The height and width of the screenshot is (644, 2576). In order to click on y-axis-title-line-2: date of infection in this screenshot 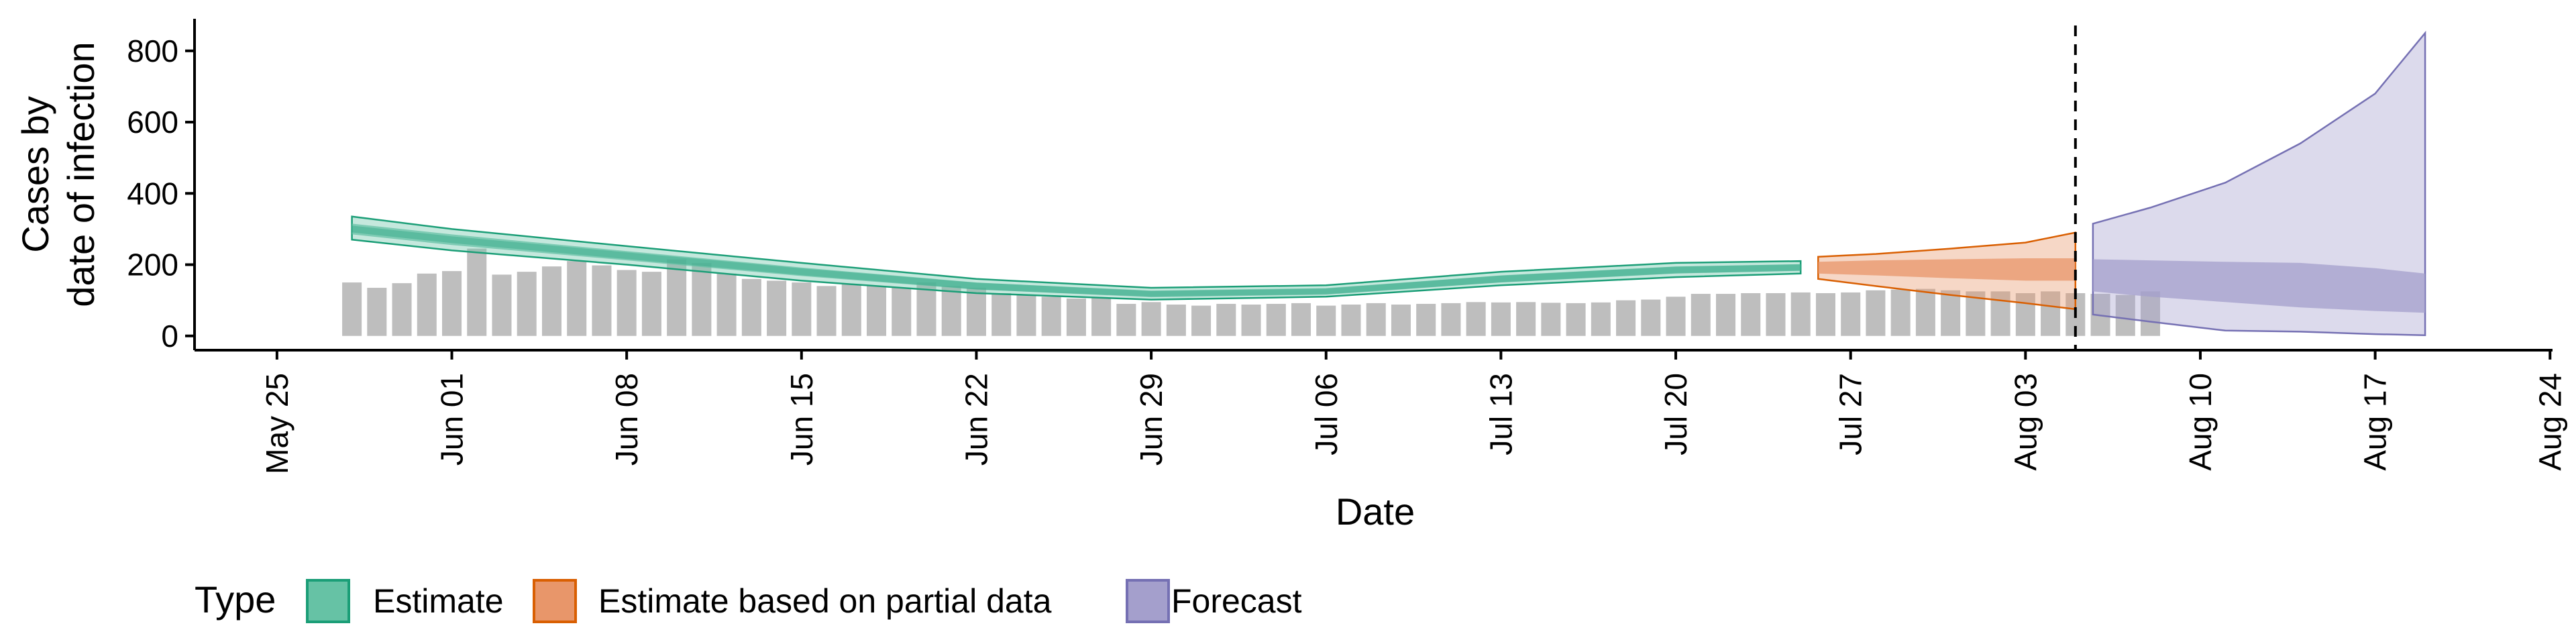, I will do `click(81, 174)`.